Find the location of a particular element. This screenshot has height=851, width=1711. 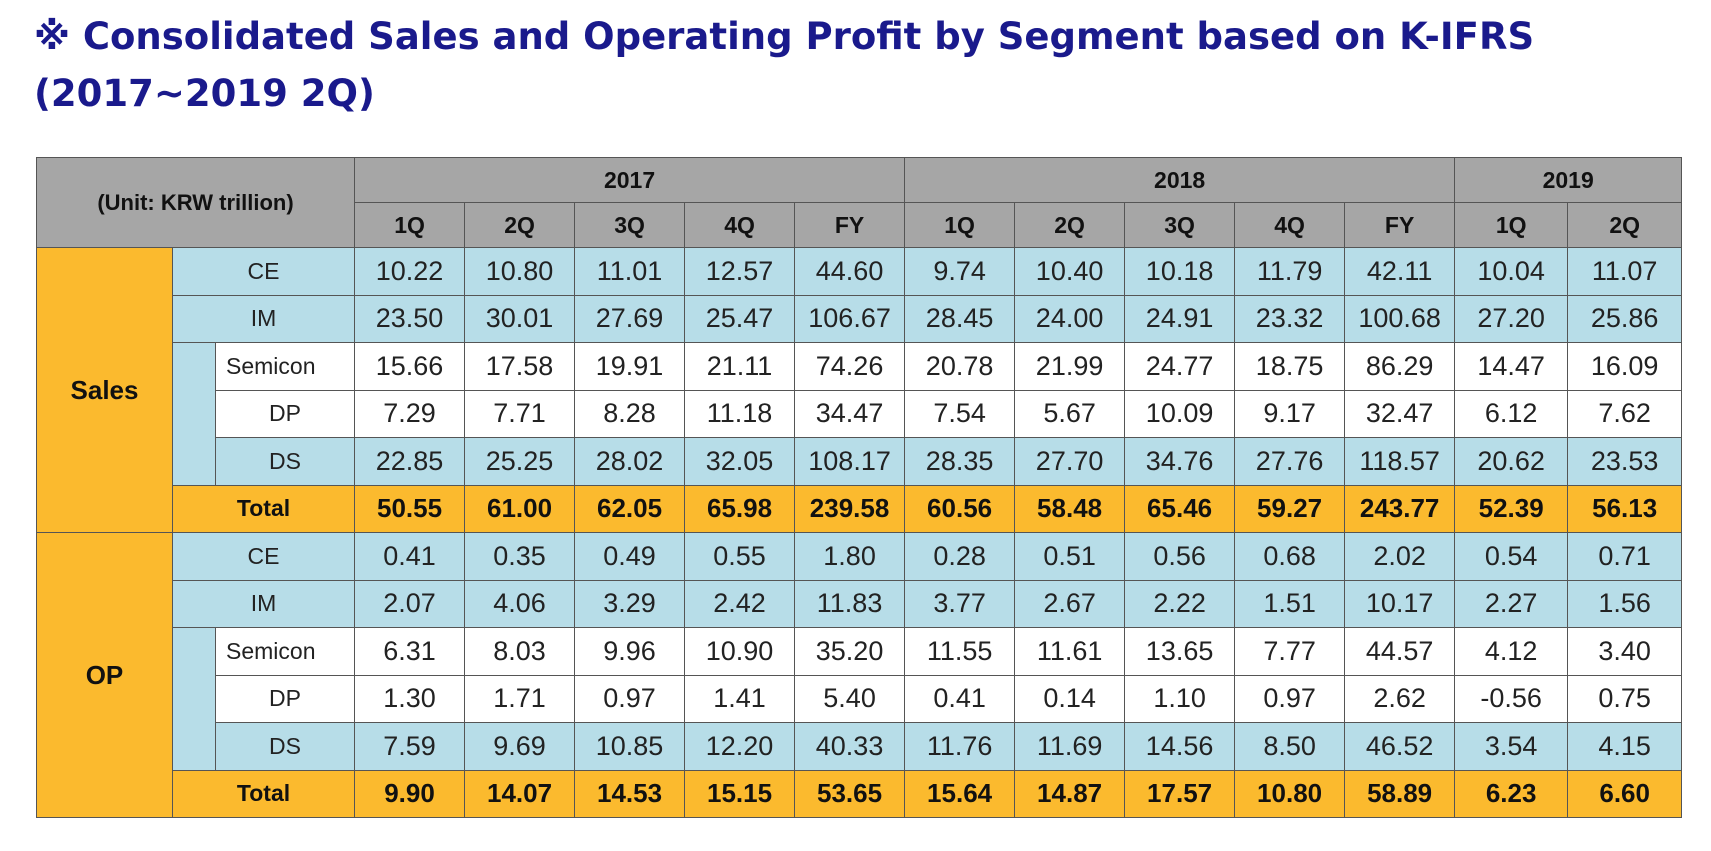

value-cell: 27.20 is located at coordinates (1511, 318).